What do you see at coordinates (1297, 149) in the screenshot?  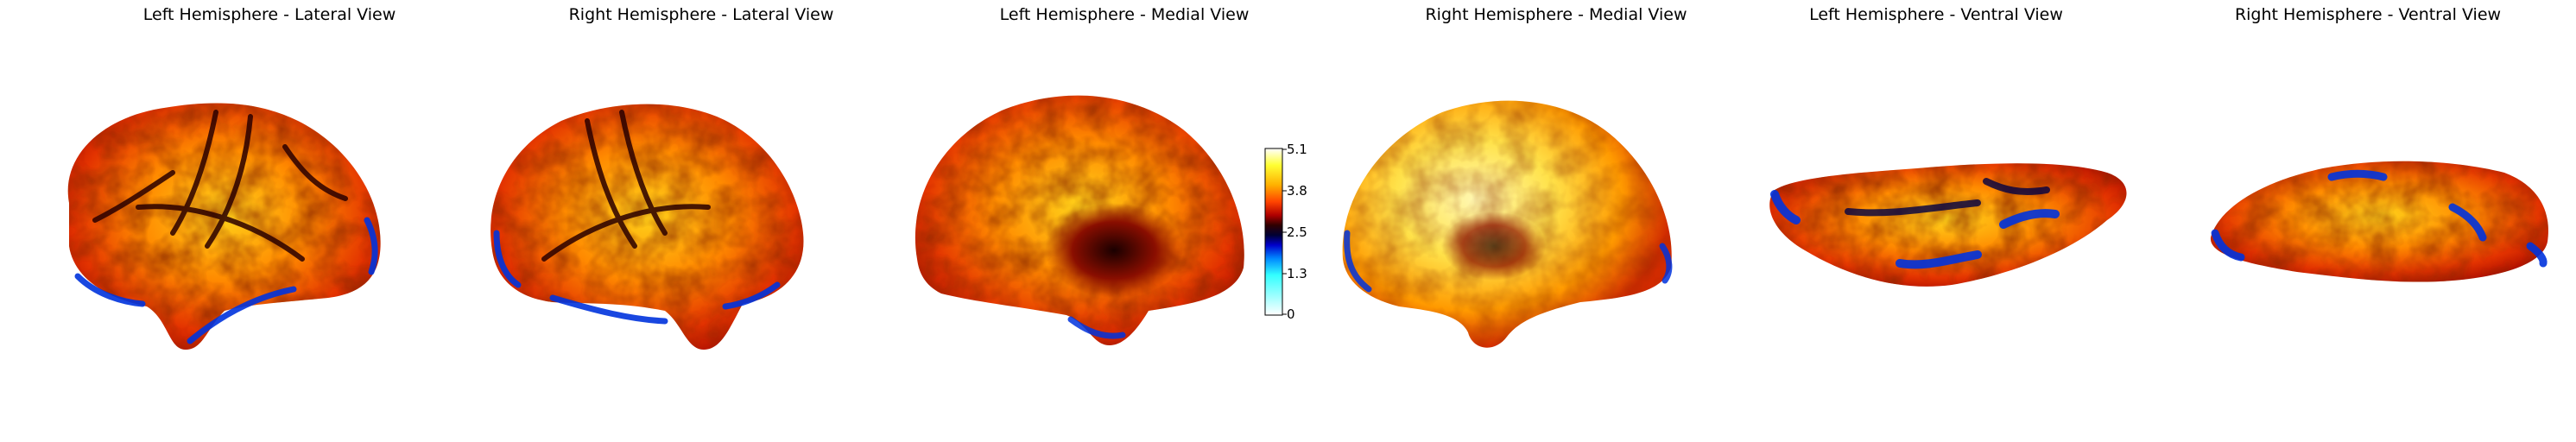 I see `colorbar-tick-label: 5.1` at bounding box center [1297, 149].